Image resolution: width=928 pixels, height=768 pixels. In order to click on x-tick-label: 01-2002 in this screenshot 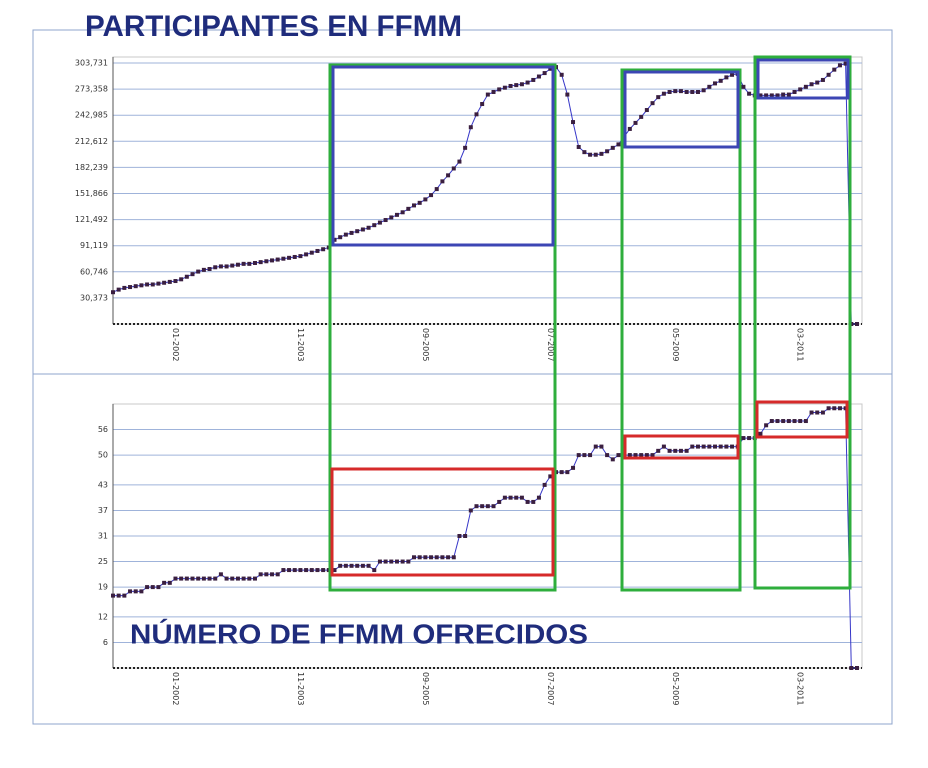, I will do `click(175, 344)`.